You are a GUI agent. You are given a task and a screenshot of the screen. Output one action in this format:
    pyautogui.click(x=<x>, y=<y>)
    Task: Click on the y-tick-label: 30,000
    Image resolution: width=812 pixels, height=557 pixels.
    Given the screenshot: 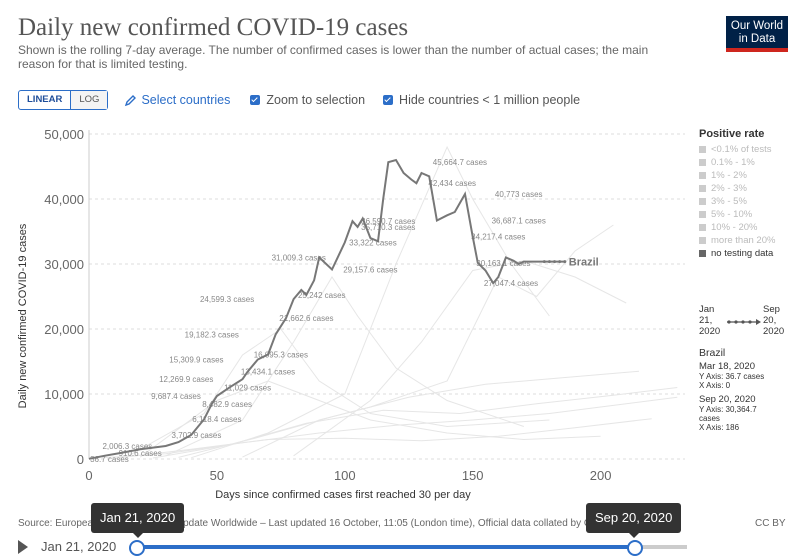 What is the action you would take?
    pyautogui.click(x=64, y=264)
    